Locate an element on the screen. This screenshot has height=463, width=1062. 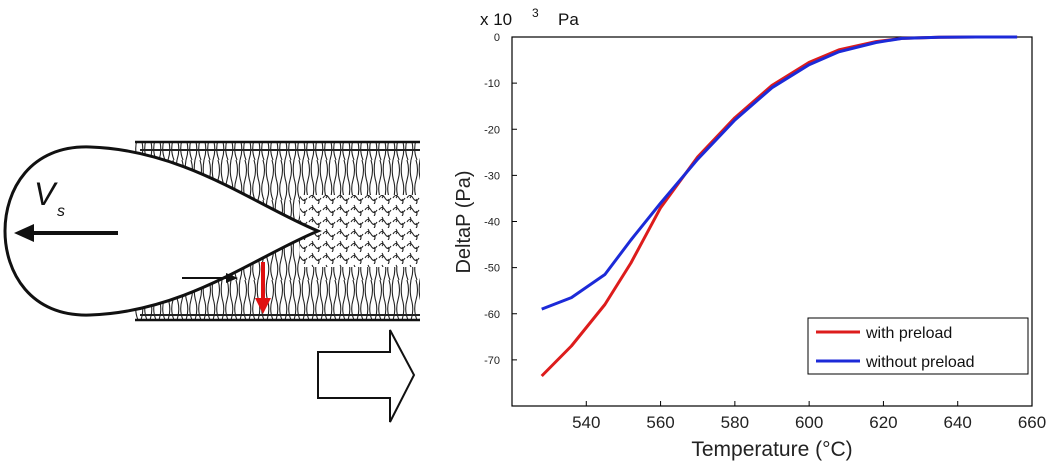
axis-exponent-power: 3 is located at coordinates (535, 13).